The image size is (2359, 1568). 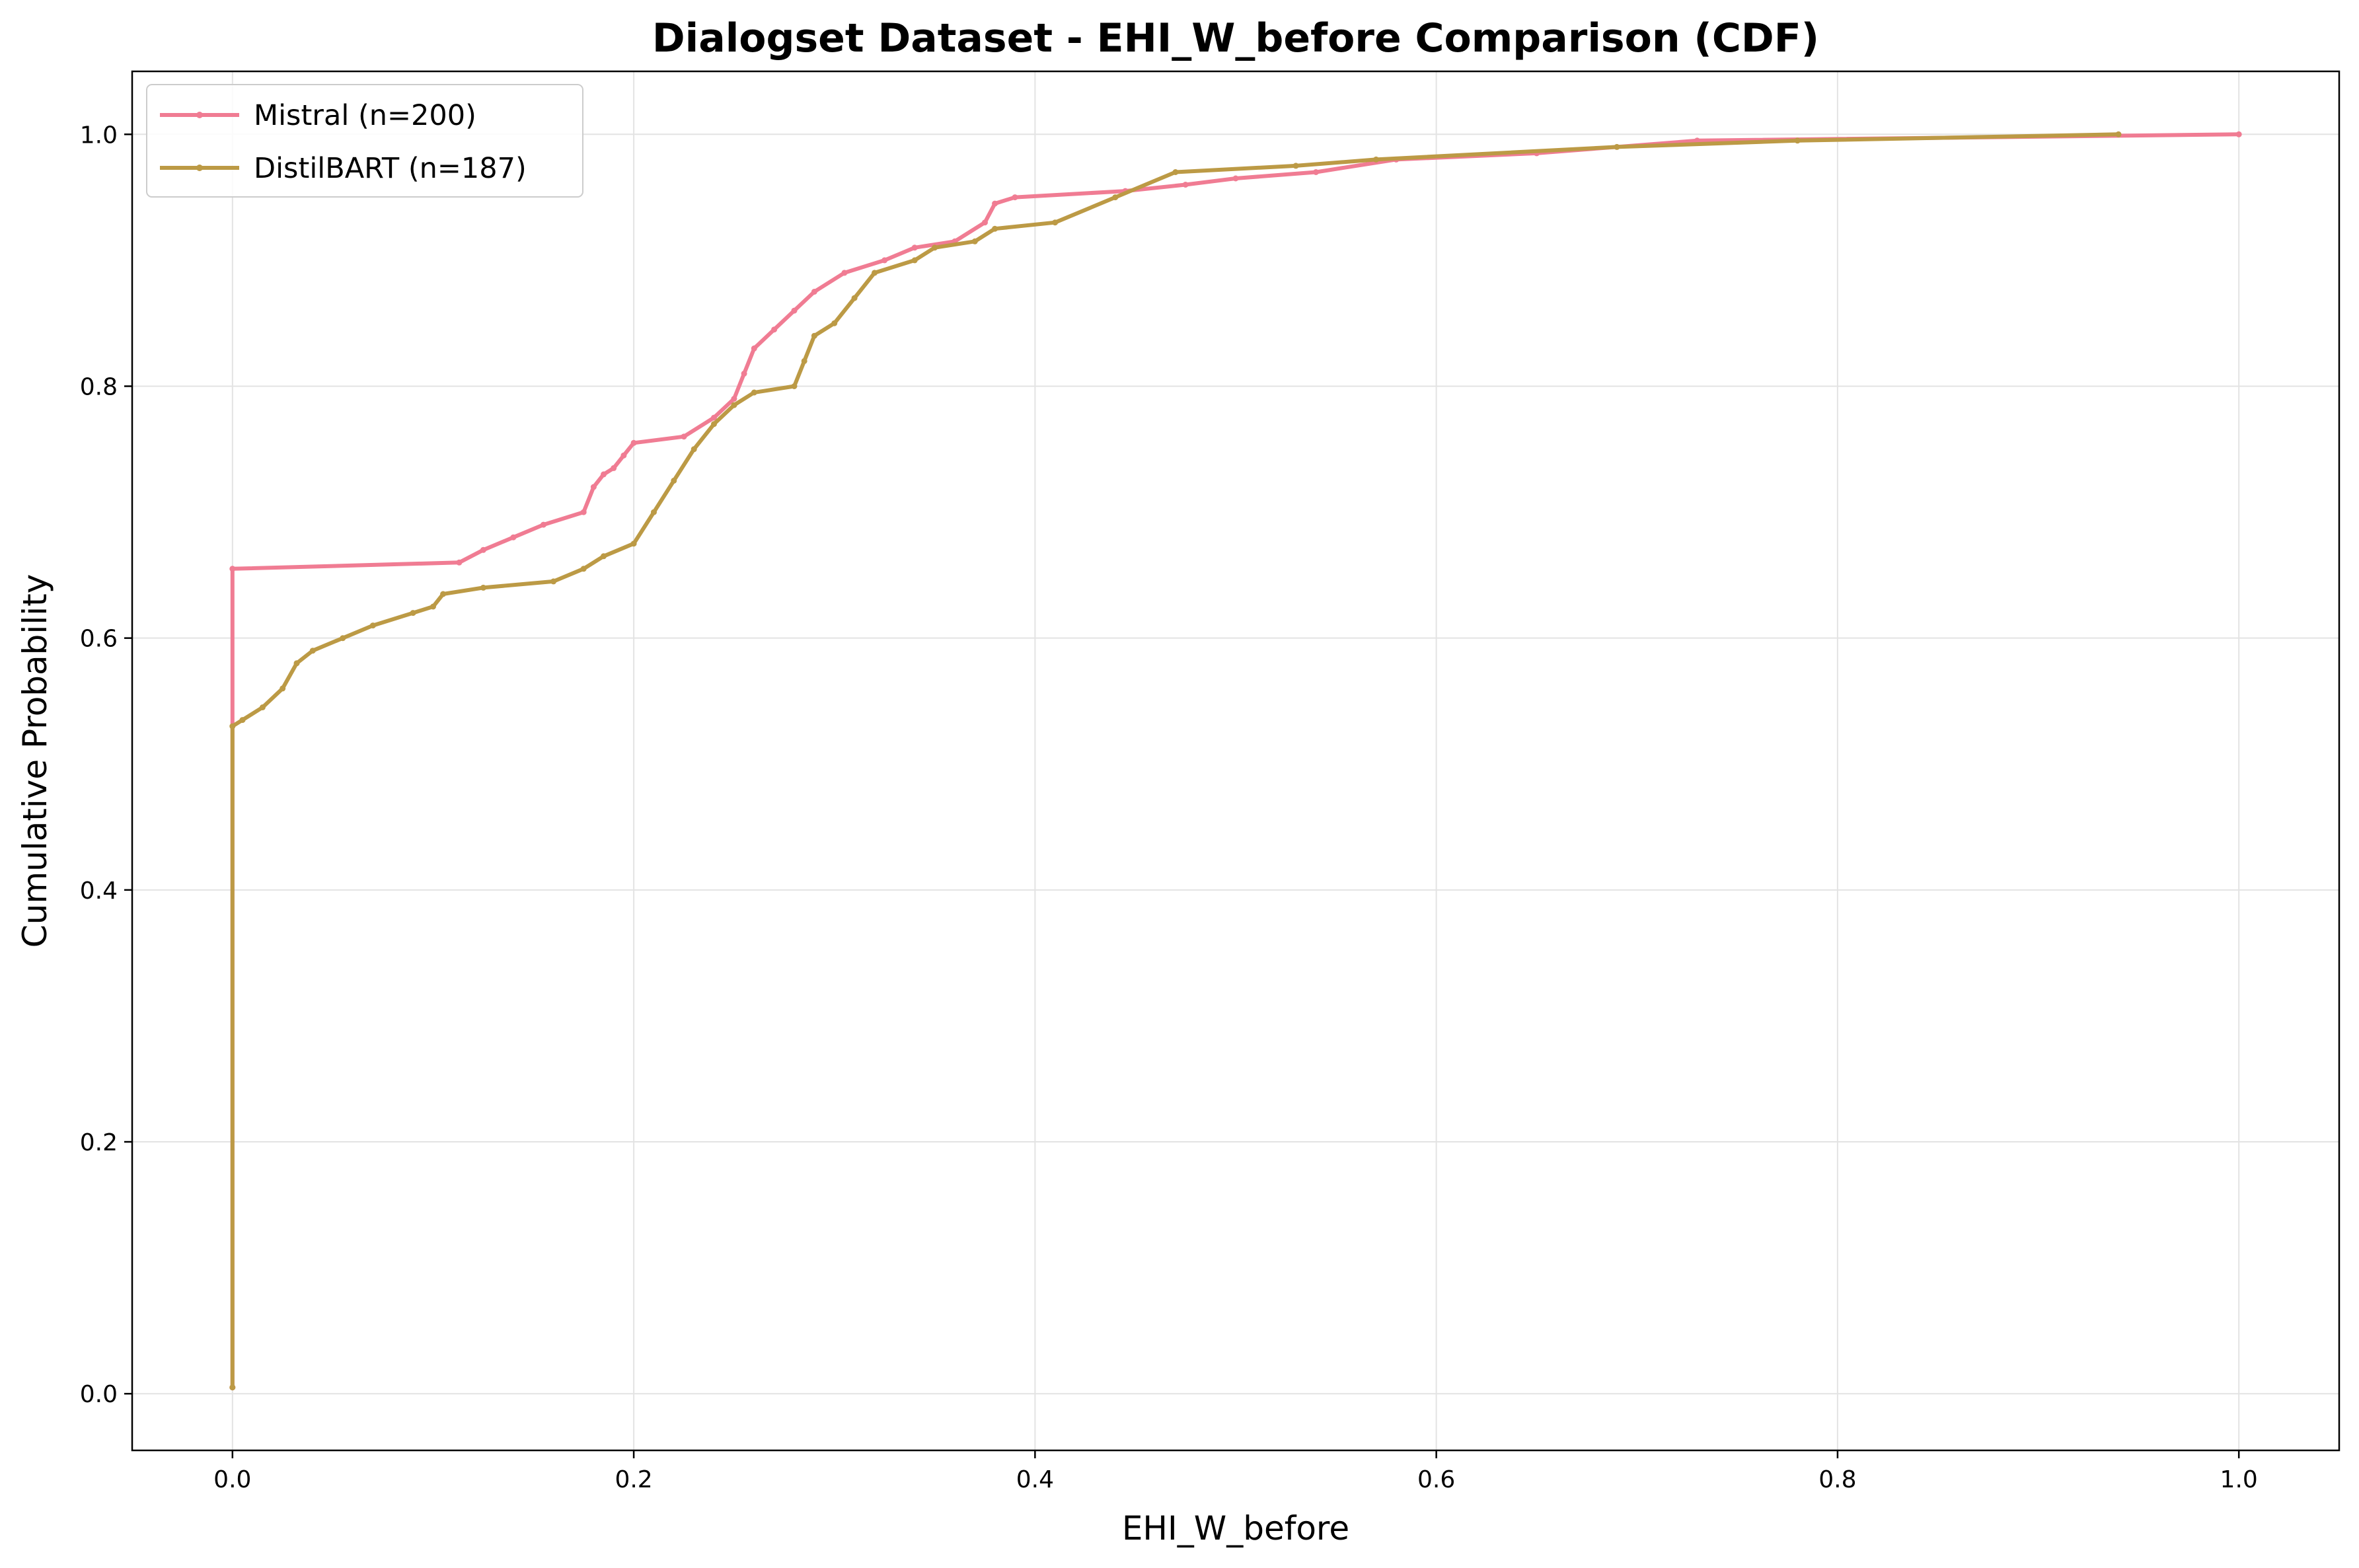 I want to click on x-tick-label: 0.8, so click(x=1837, y=1479).